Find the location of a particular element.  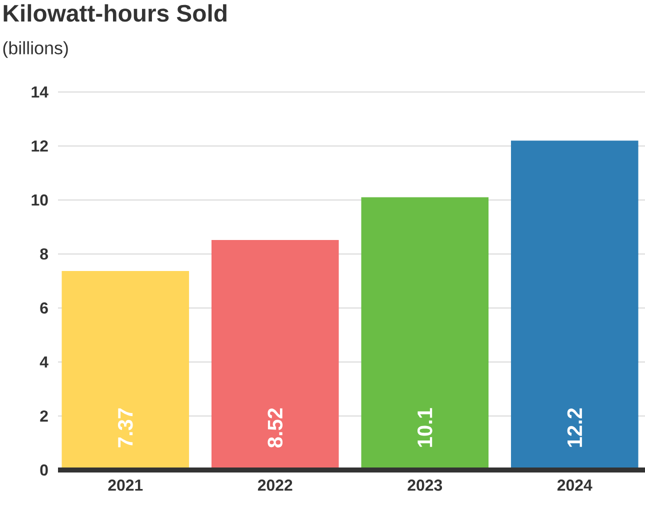

y-tick-label: 12 is located at coordinates (40, 146).